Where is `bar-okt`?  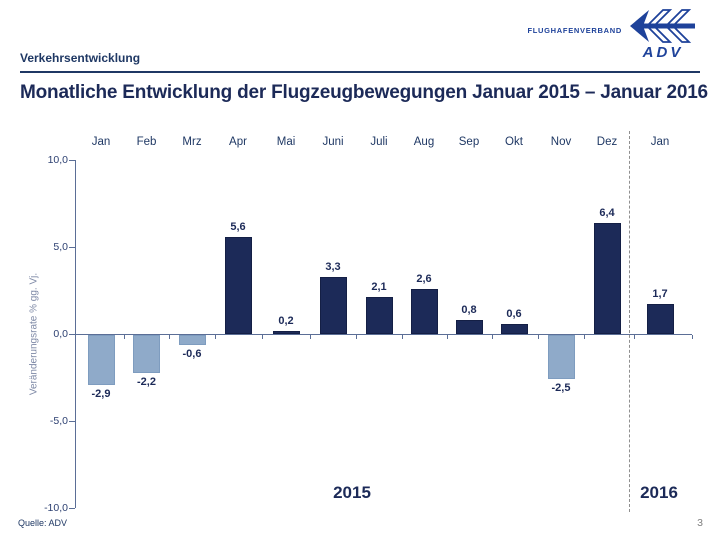 bar-okt is located at coordinates (514, 328).